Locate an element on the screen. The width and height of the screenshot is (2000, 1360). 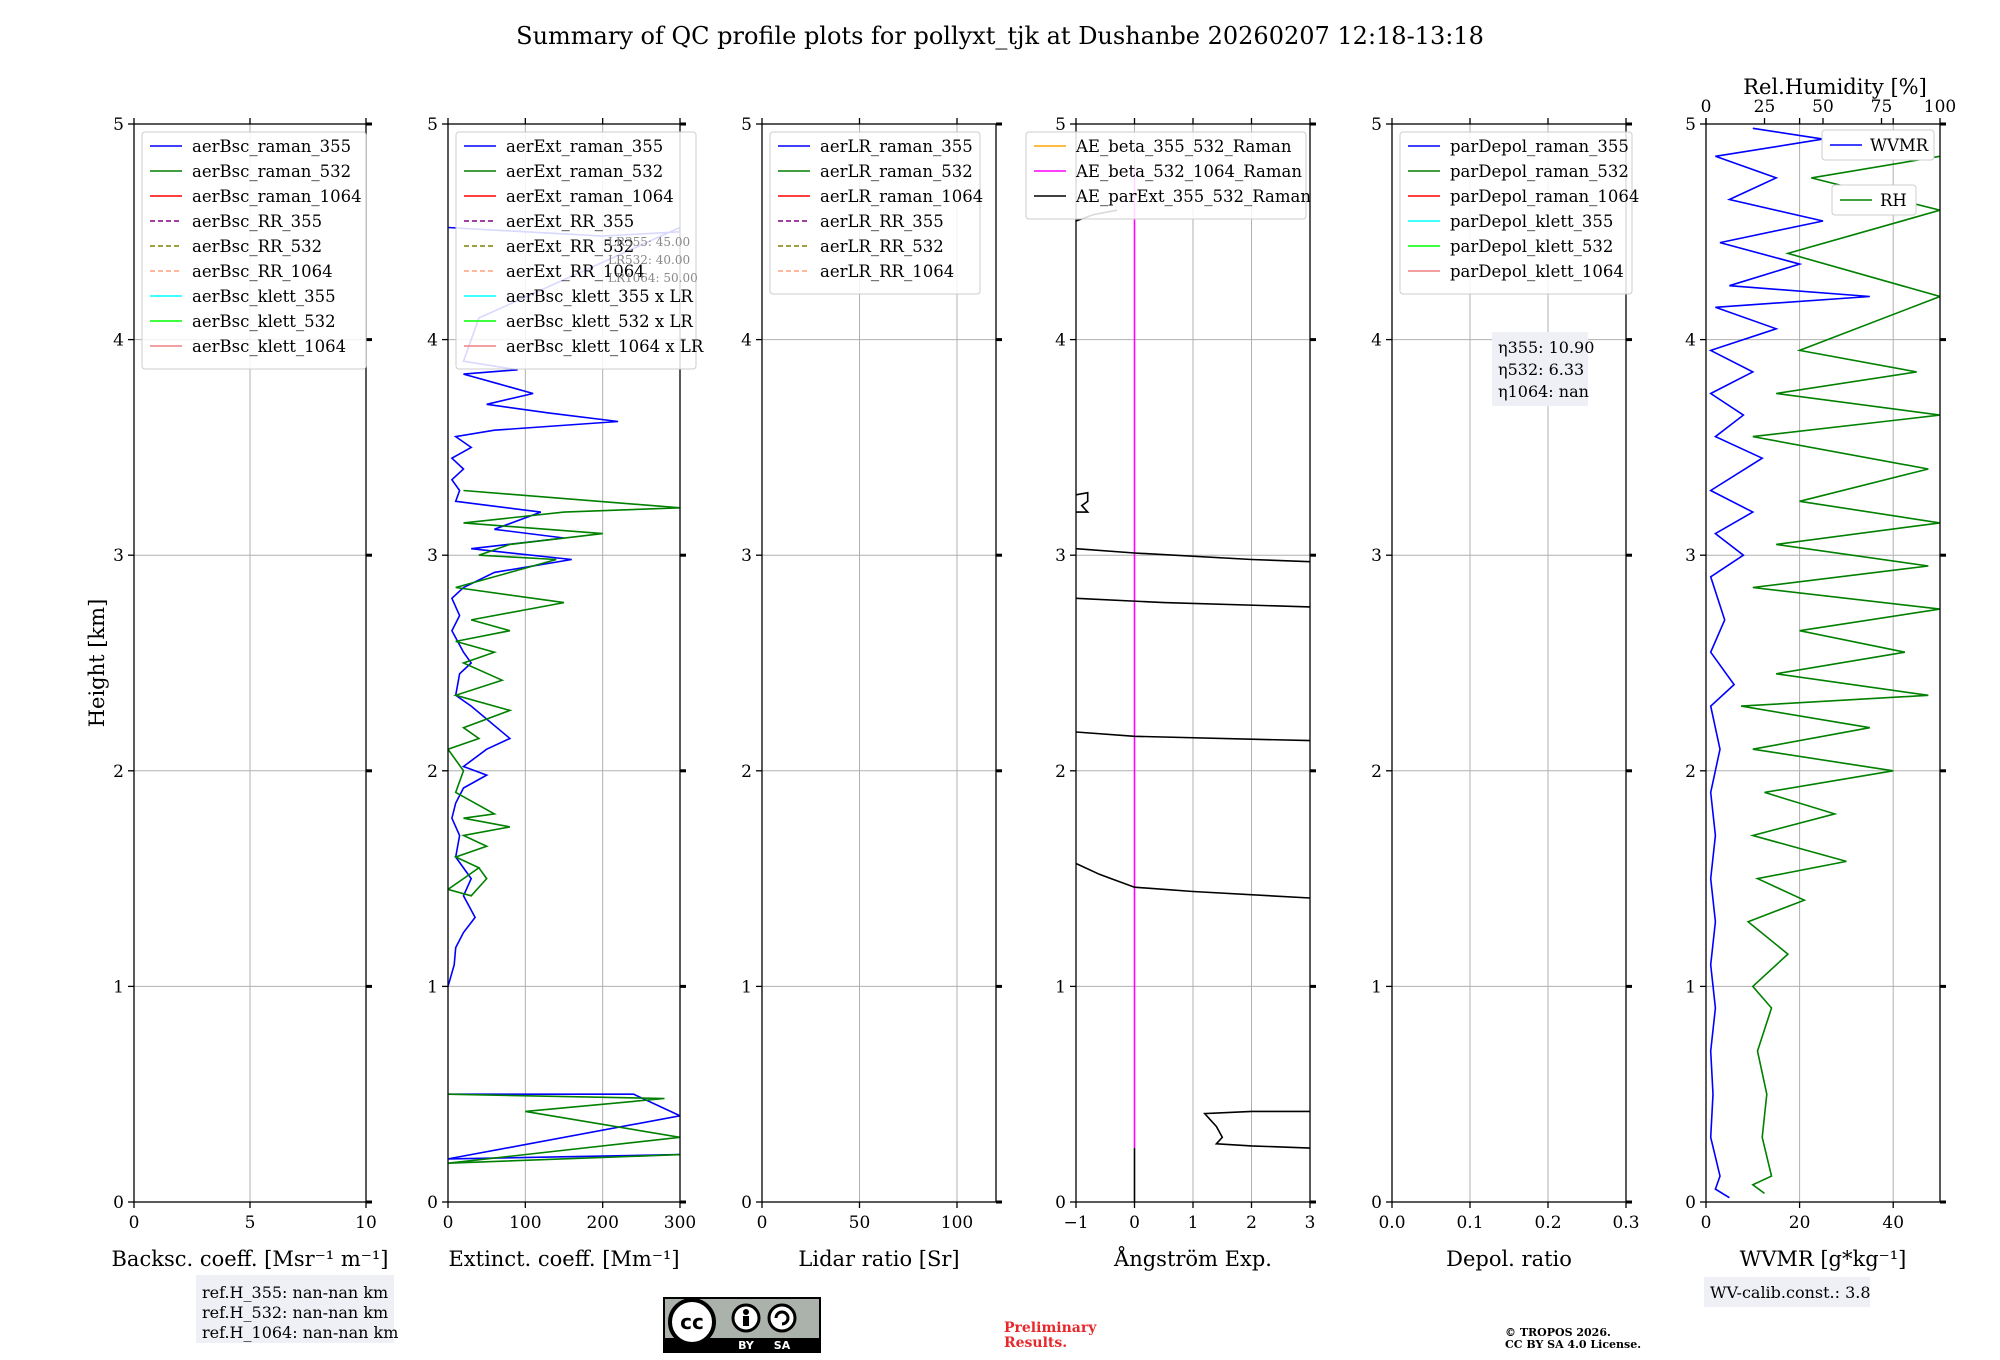
legend-label: aerExt_RR_355 is located at coordinates (570, 221).